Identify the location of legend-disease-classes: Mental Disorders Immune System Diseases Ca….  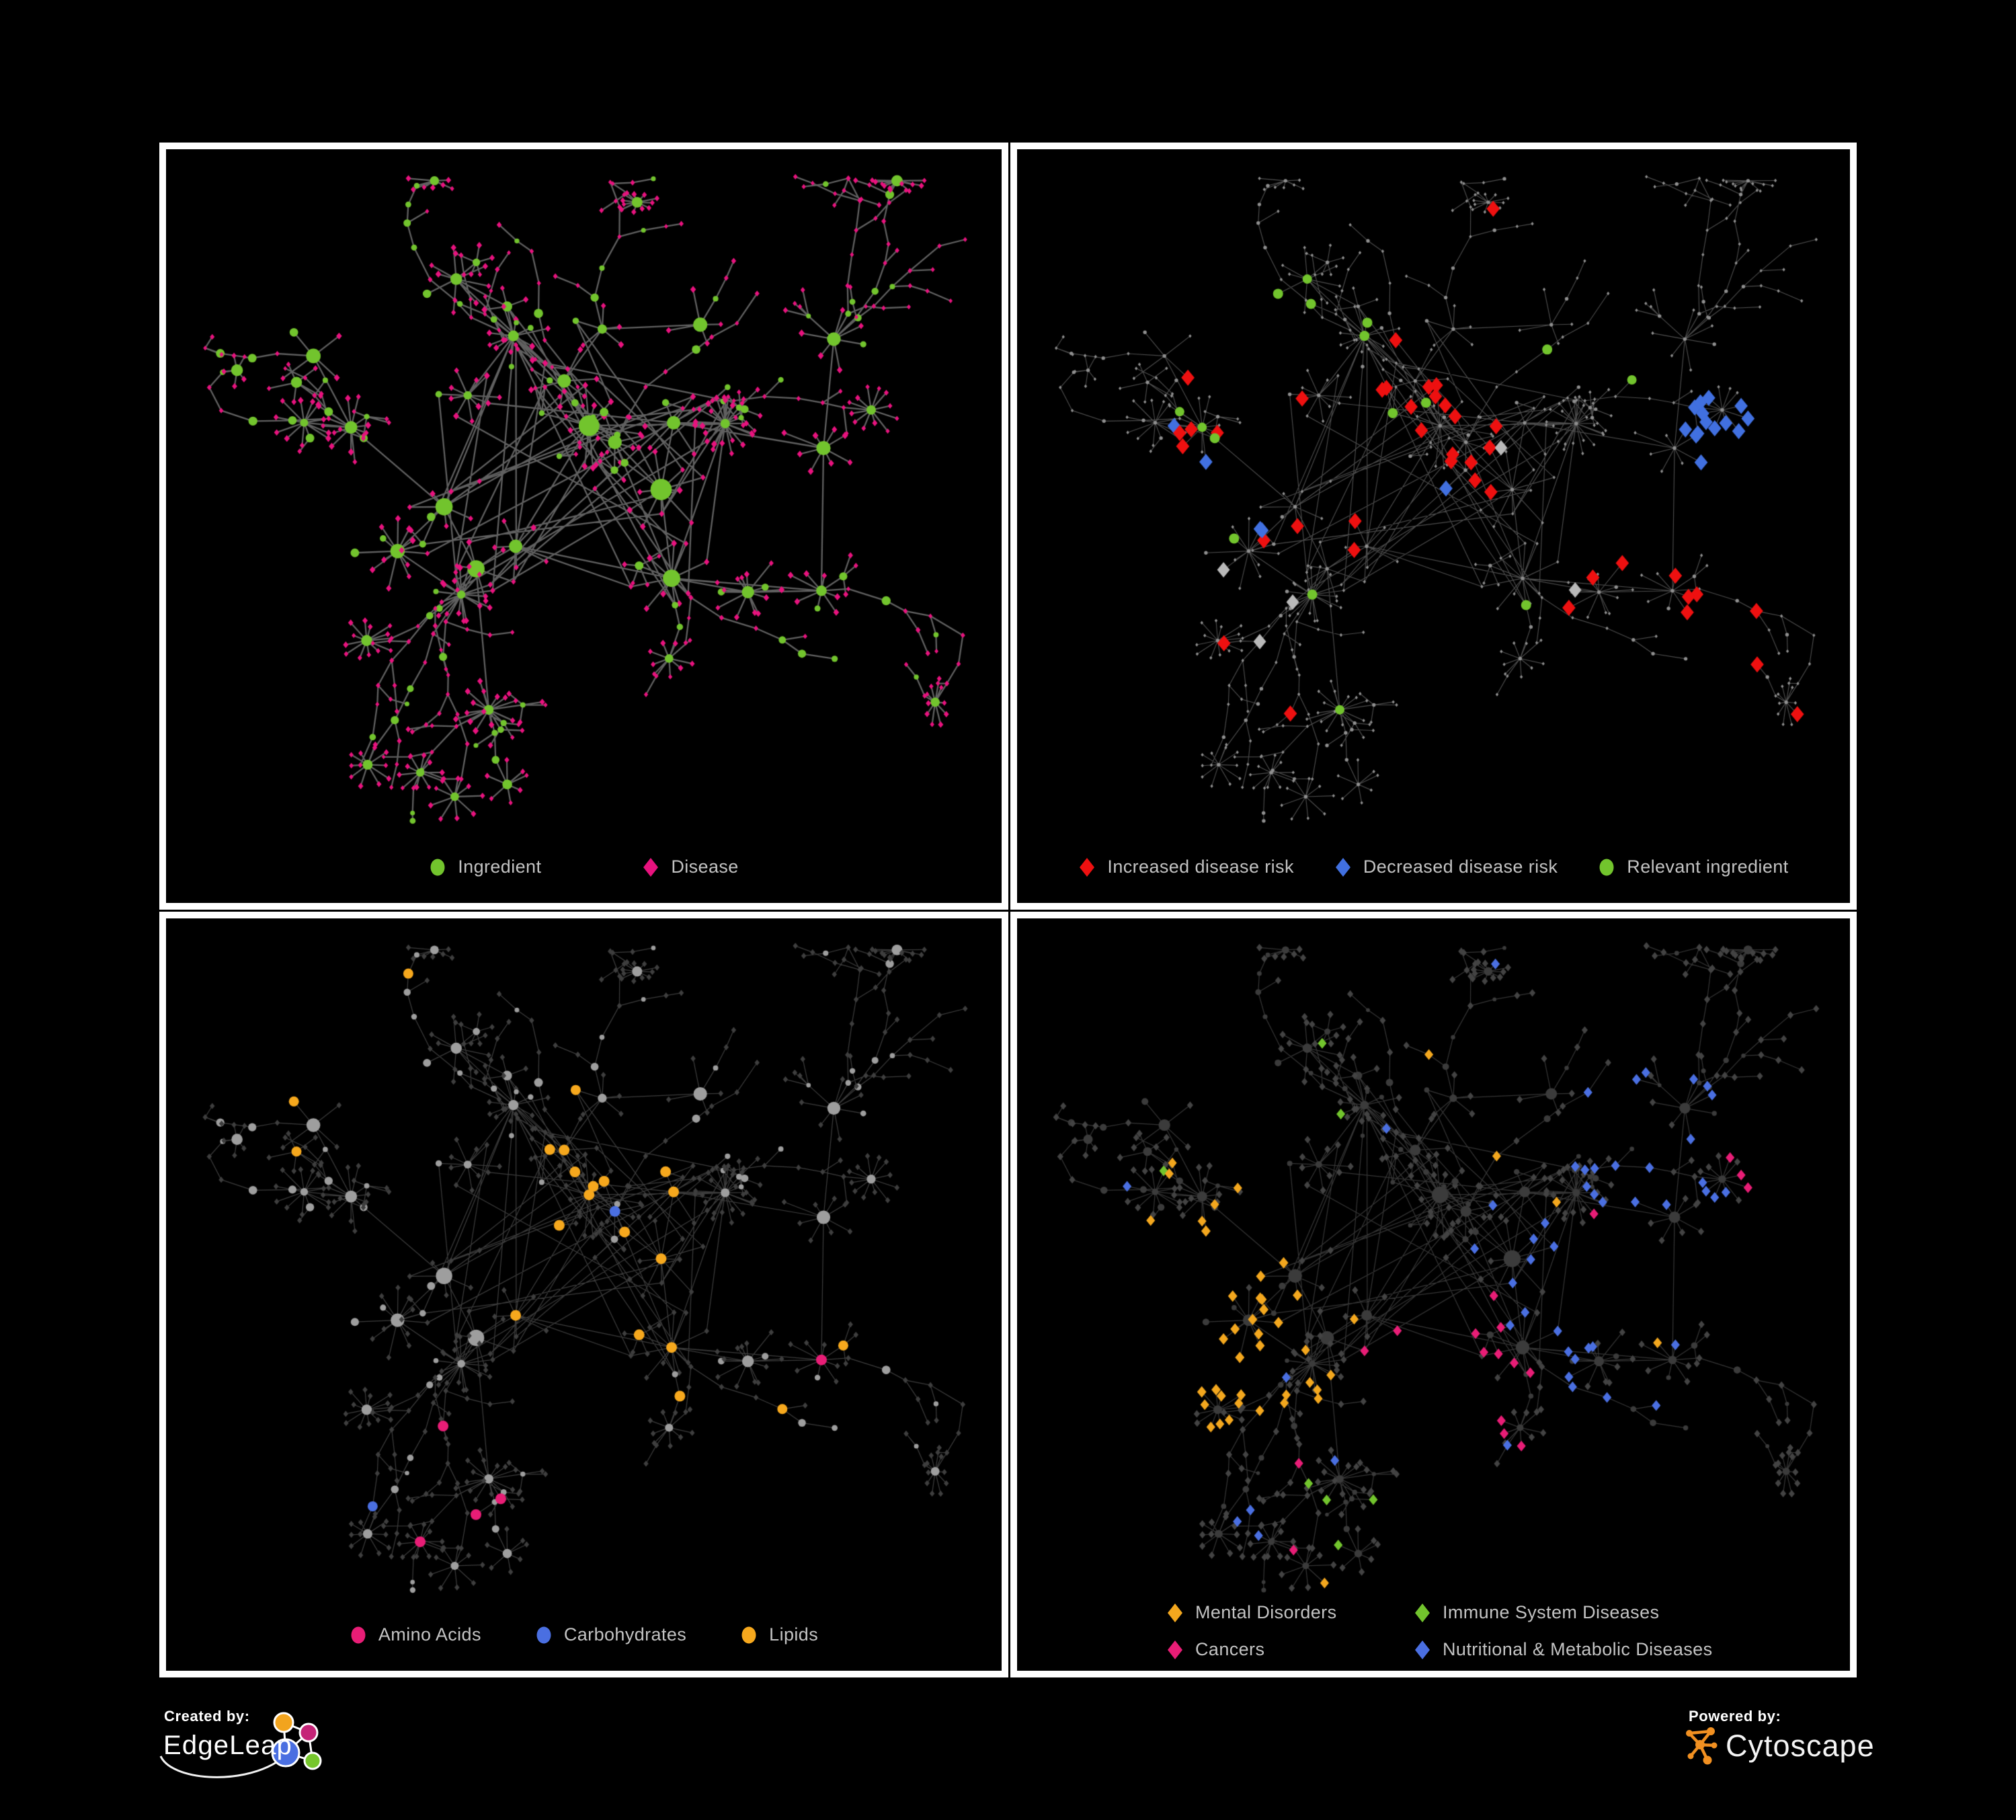
(1439, 1631).